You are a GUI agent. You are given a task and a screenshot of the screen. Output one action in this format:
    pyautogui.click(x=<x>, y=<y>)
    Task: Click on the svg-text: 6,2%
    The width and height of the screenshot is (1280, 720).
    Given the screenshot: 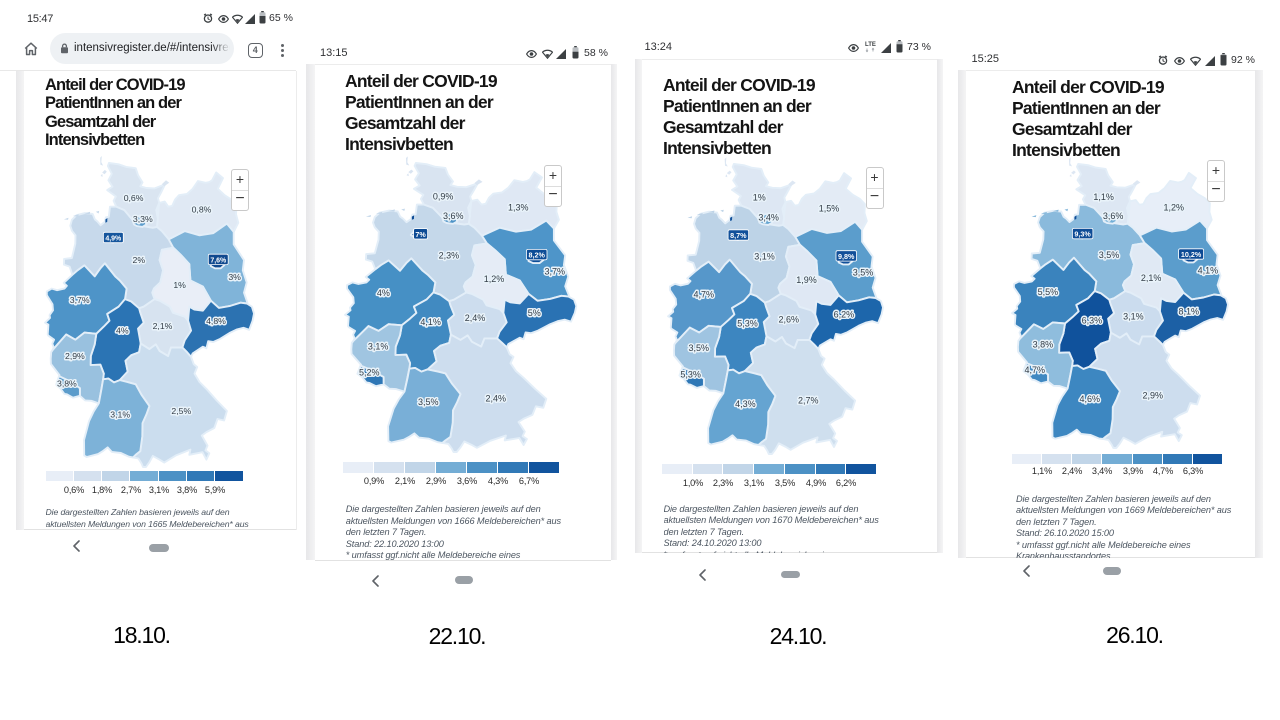 What is the action you would take?
    pyautogui.click(x=844, y=315)
    